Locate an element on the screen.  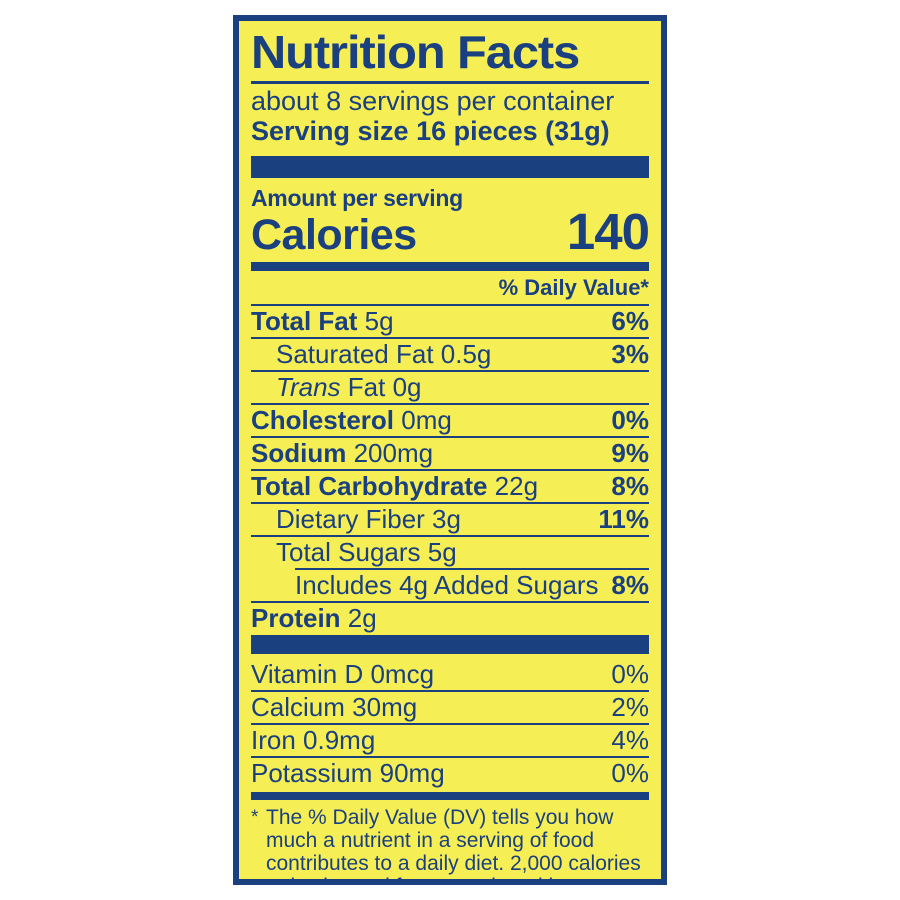
nutrient-name: Iron 0.9mg is located at coordinates (313, 740).